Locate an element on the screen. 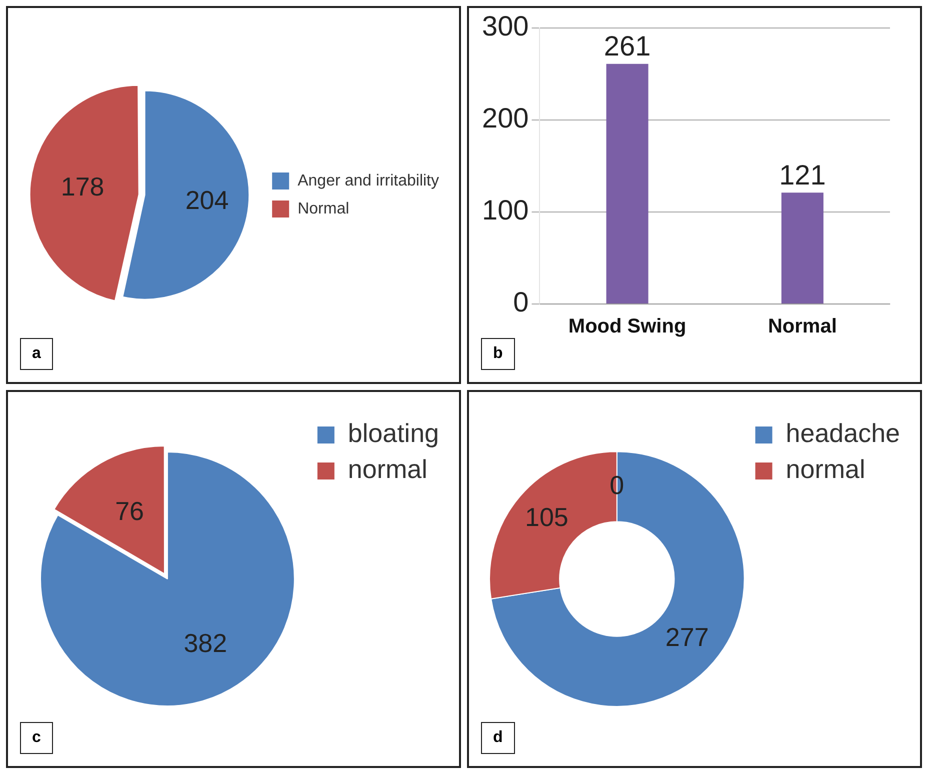  data-label: 261 is located at coordinates (627, 46).